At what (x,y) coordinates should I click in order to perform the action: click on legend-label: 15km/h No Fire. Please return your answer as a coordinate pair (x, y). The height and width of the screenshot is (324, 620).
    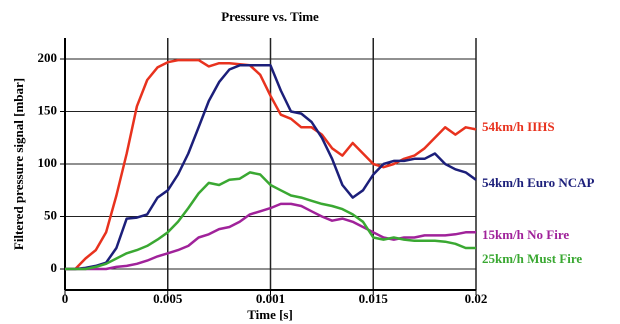
    Looking at the image, I should click on (525, 234).